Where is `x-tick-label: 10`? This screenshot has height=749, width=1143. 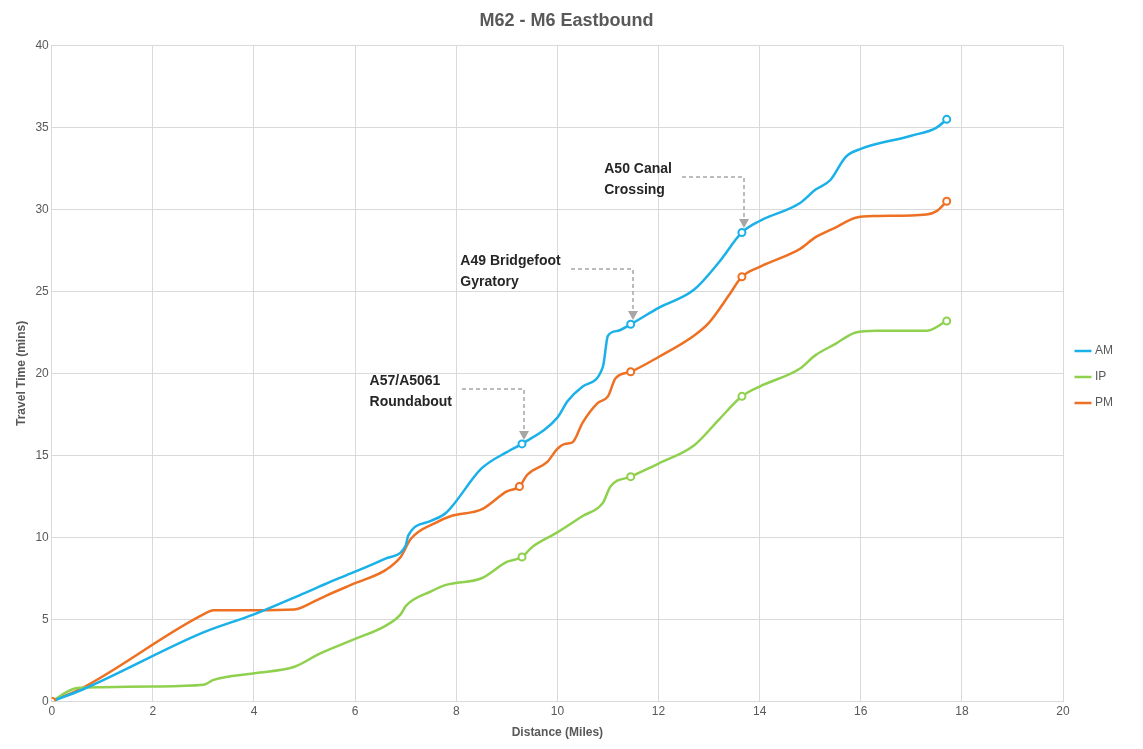 x-tick-label: 10 is located at coordinates (557, 710).